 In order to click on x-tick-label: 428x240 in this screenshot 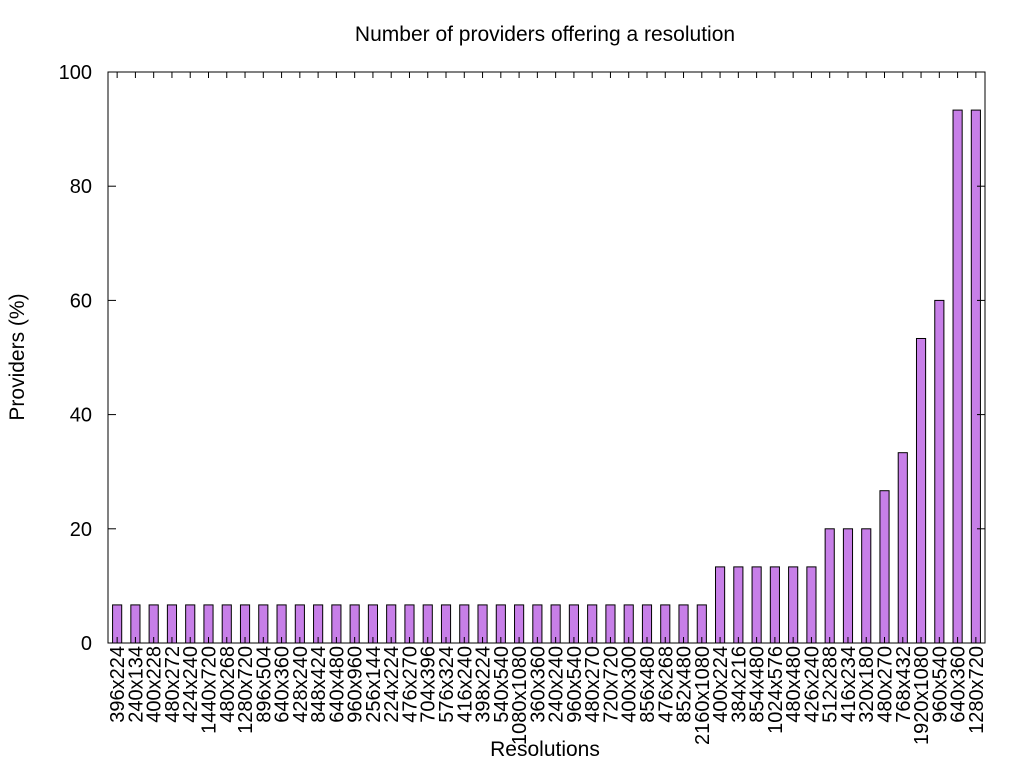, I will do `click(301, 684)`.